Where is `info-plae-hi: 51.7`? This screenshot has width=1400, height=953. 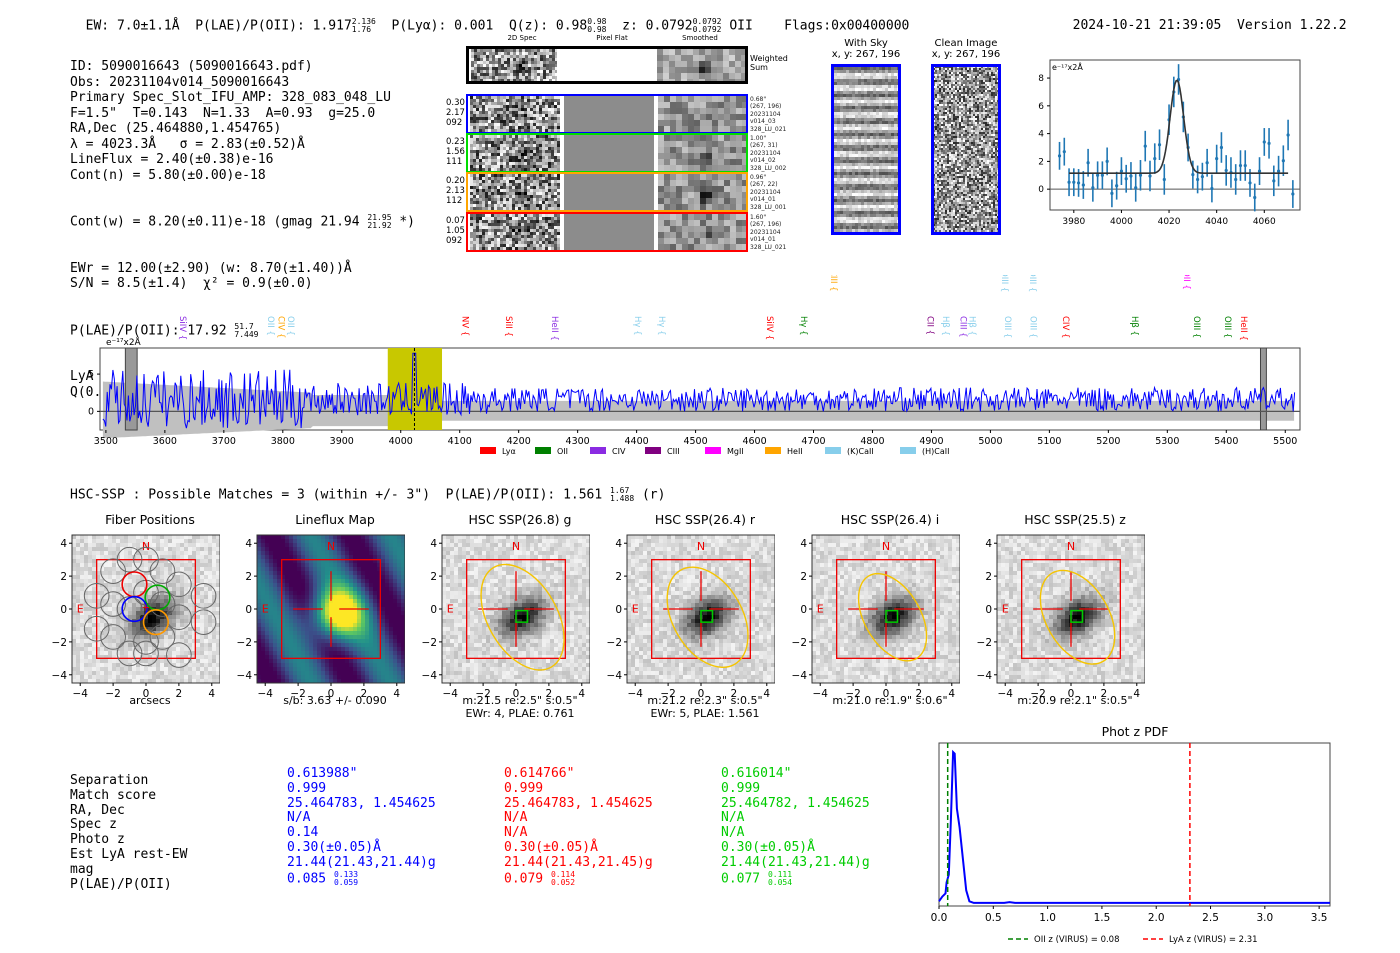
info-plae-hi: 51.7 is located at coordinates (244, 326).